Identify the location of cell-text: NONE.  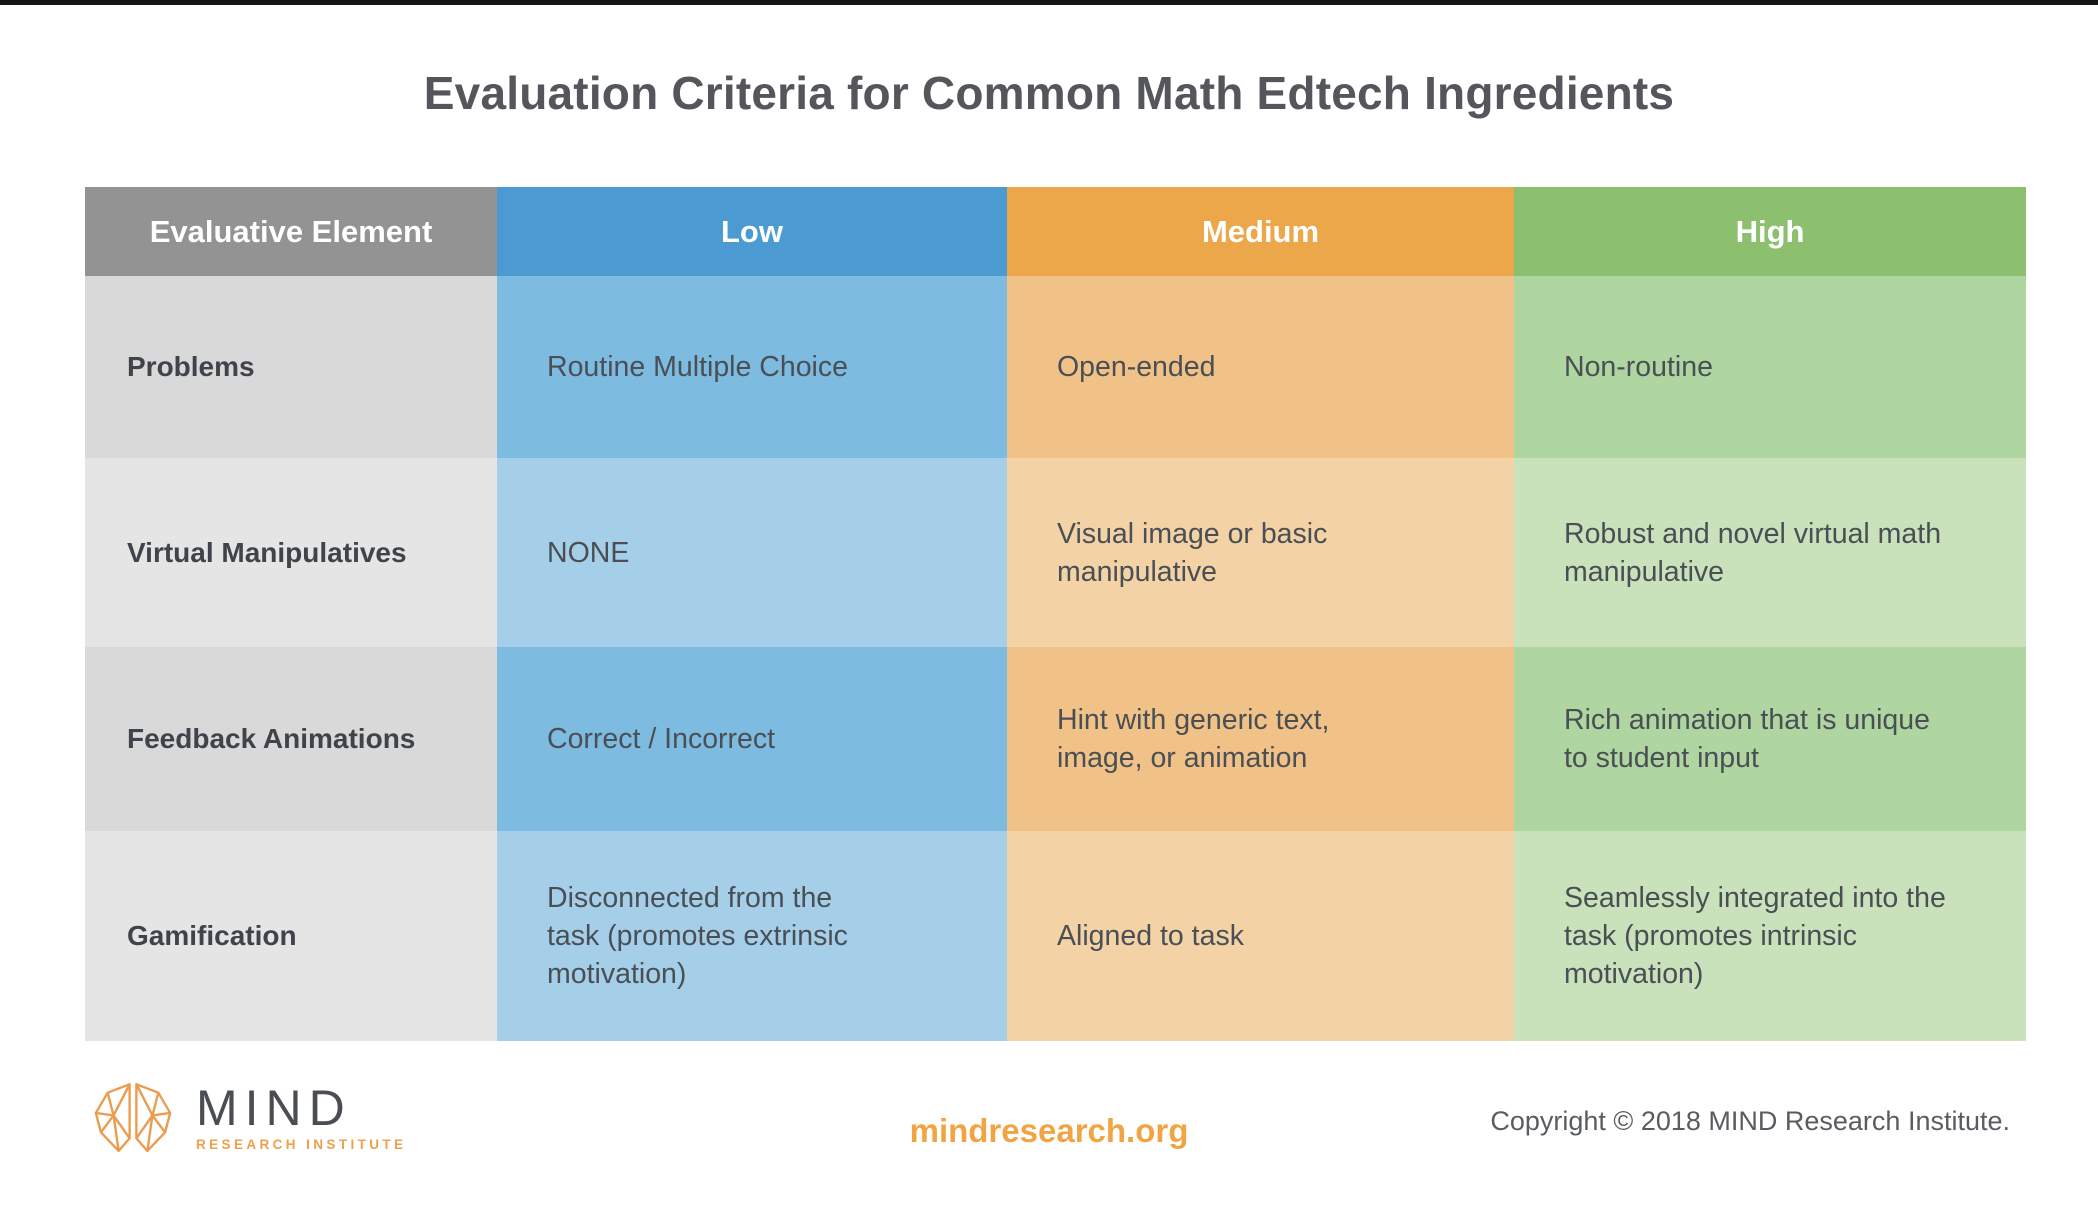
(588, 552).